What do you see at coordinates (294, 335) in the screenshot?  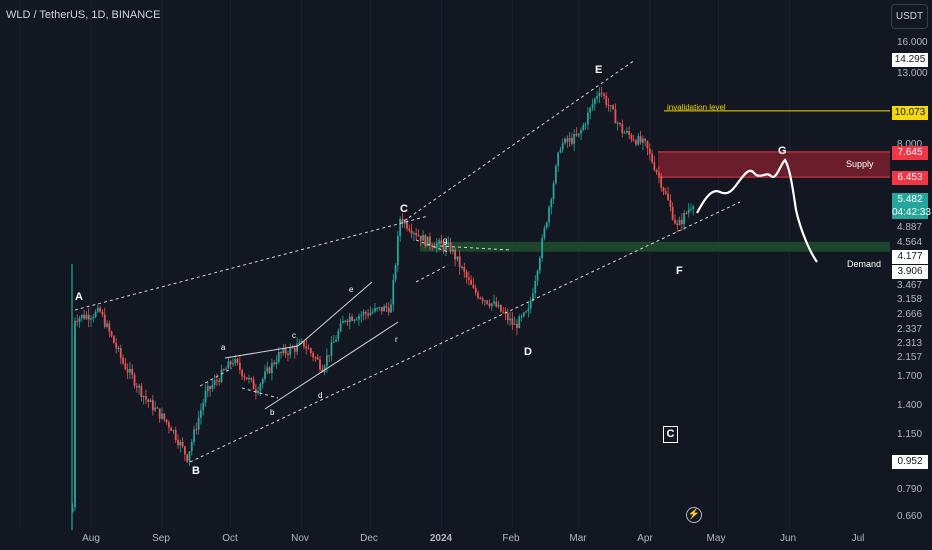 I see `subwave-label-c: c` at bounding box center [294, 335].